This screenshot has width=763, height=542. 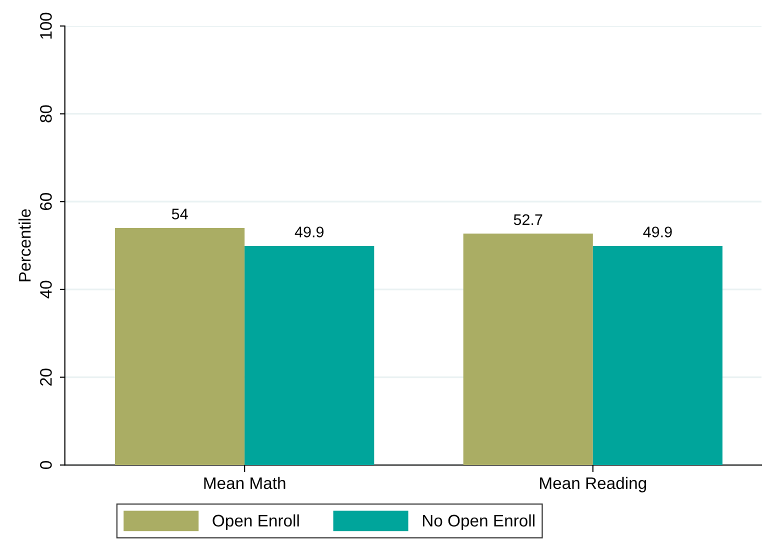 What do you see at coordinates (46, 377) in the screenshot?
I see `y-tick-label: 20` at bounding box center [46, 377].